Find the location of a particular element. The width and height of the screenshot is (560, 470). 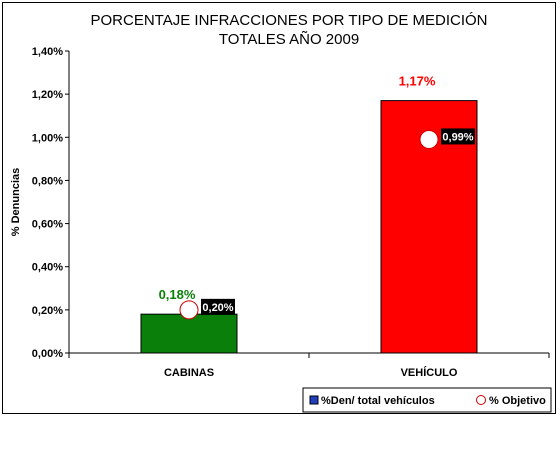

legend-label-marker: % Objetivo is located at coordinates (517, 401).